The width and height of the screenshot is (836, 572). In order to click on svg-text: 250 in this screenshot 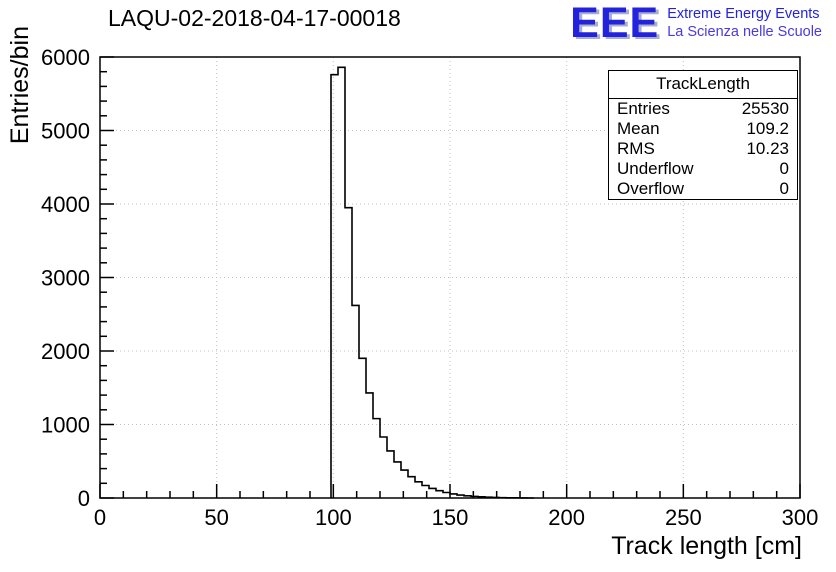, I will do `click(683, 517)`.